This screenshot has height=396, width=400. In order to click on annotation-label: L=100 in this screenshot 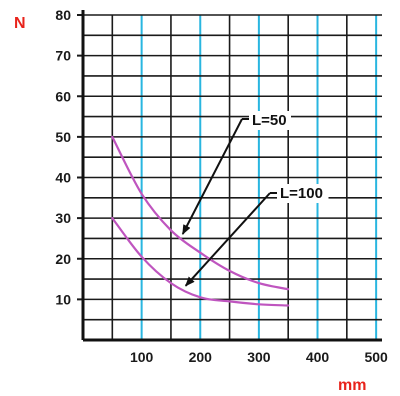, I will do `click(301, 193)`.